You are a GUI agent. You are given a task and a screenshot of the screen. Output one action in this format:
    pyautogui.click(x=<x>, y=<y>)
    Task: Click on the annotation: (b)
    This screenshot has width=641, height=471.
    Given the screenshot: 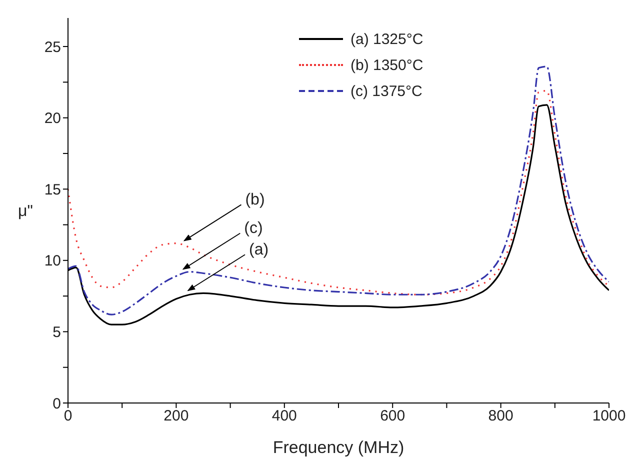 What is the action you would take?
    pyautogui.click(x=255, y=200)
    